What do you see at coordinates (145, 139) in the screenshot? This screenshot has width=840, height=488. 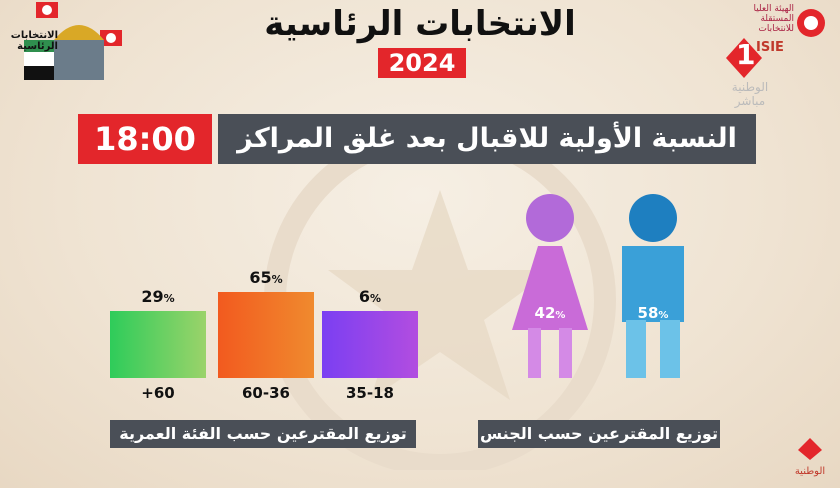 I see `time-badge: 18:00` at bounding box center [145, 139].